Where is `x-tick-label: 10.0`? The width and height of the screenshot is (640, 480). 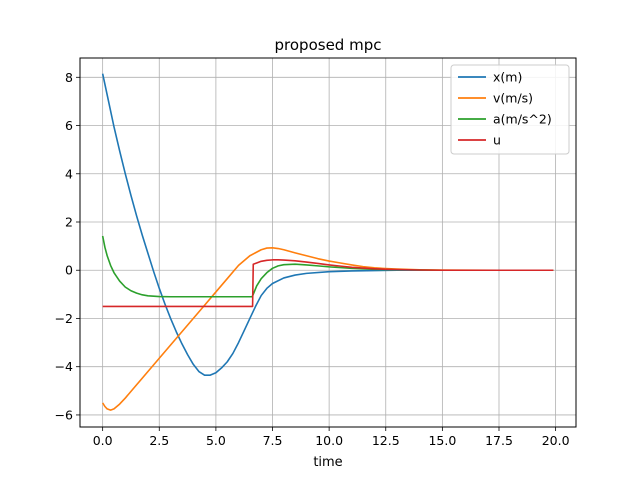 x-tick-label: 10.0 is located at coordinates (329, 440).